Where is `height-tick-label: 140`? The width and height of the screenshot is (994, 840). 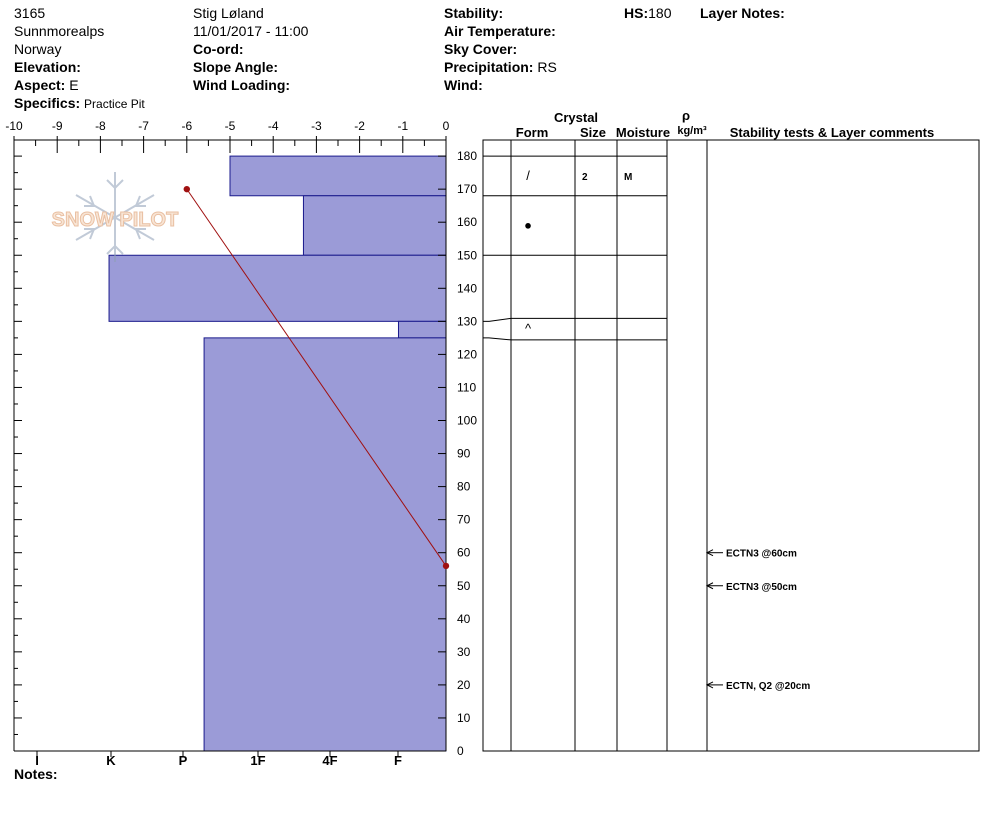 height-tick-label: 140 is located at coordinates (467, 288).